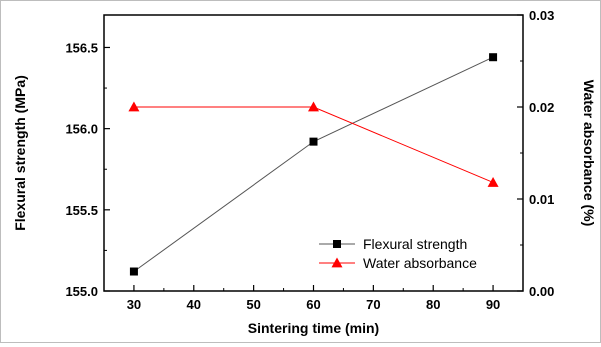  I want to click on x-axis-title: Sintering time (min), so click(313, 328).